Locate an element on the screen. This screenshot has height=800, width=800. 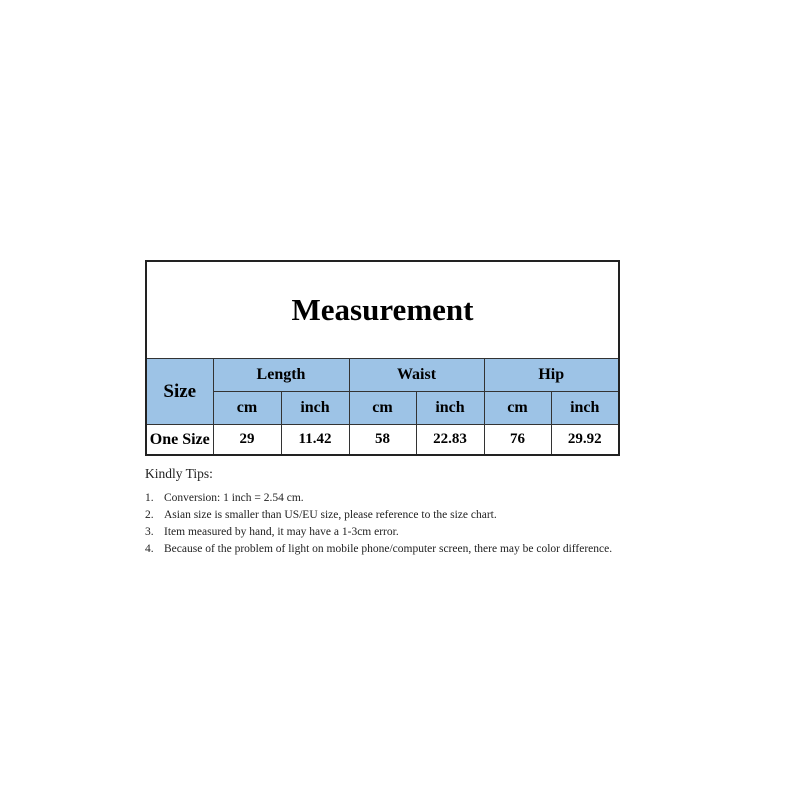
value-cell: 76 is located at coordinates (517, 440).